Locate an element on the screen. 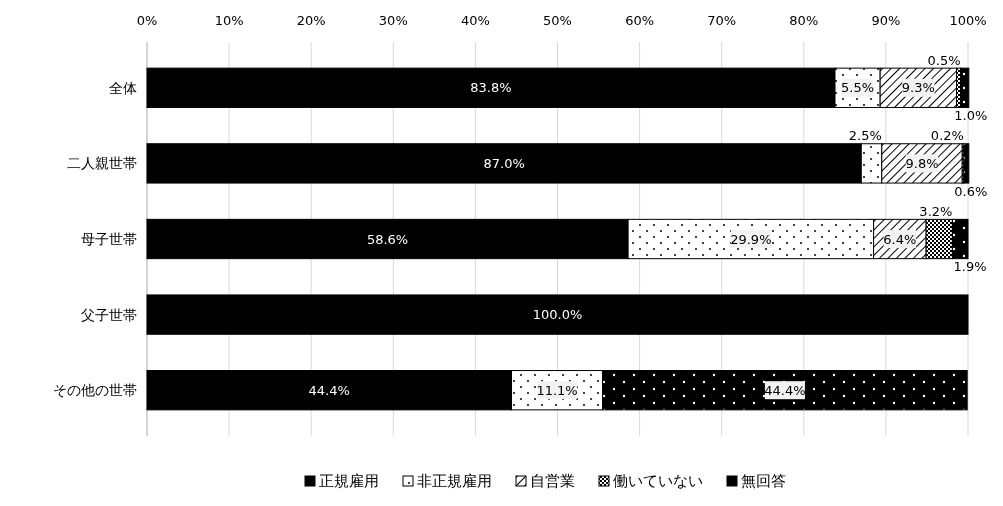 The height and width of the screenshot is (506, 1003). x-tick-label: 90% is located at coordinates (886, 20).